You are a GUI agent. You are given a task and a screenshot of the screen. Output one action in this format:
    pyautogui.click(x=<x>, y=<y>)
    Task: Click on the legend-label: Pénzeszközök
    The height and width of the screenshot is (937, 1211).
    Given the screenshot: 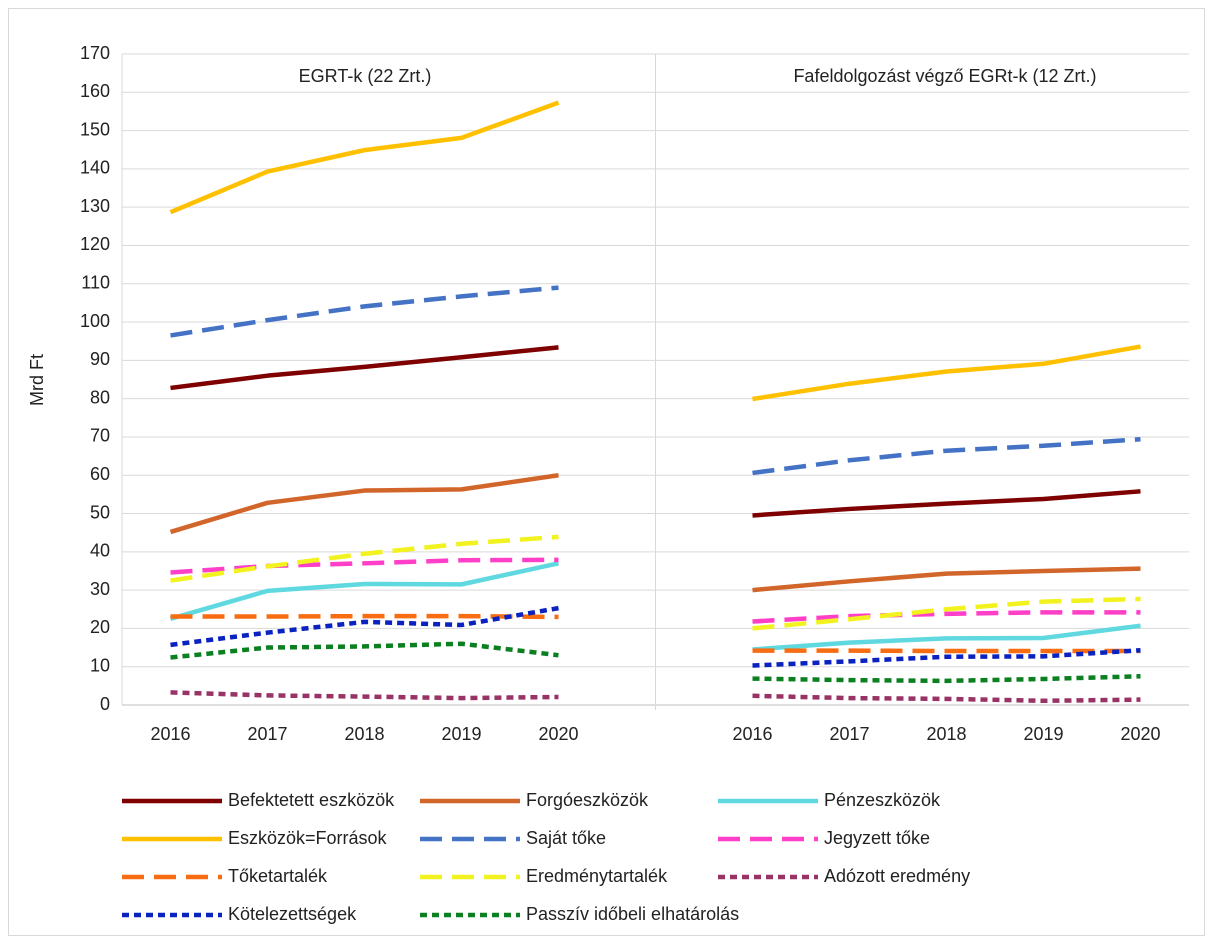 What is the action you would take?
    pyautogui.click(x=882, y=800)
    